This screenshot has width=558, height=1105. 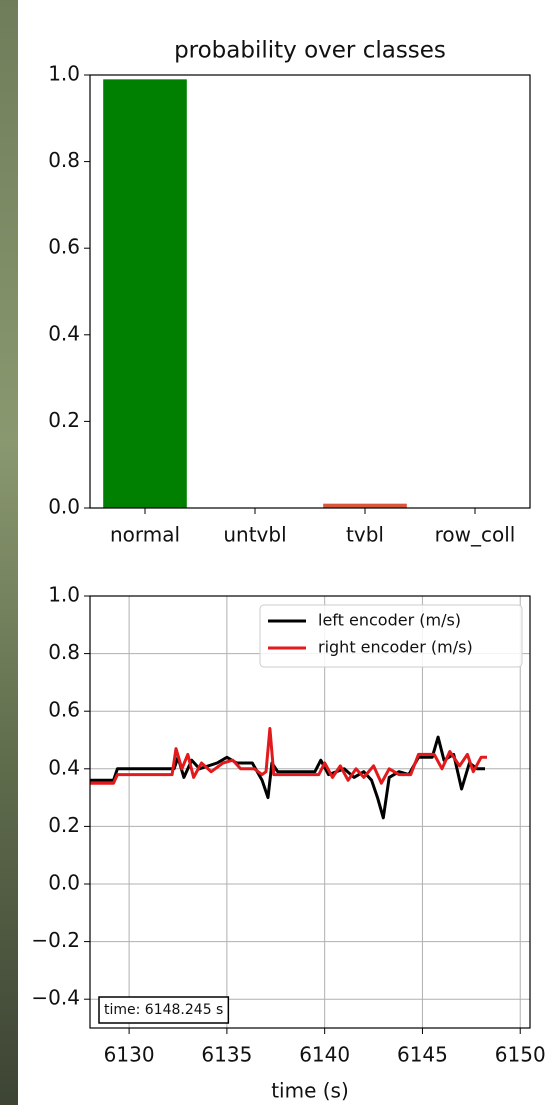 I want to click on x-tick-label: 6140, so click(x=324, y=1055).